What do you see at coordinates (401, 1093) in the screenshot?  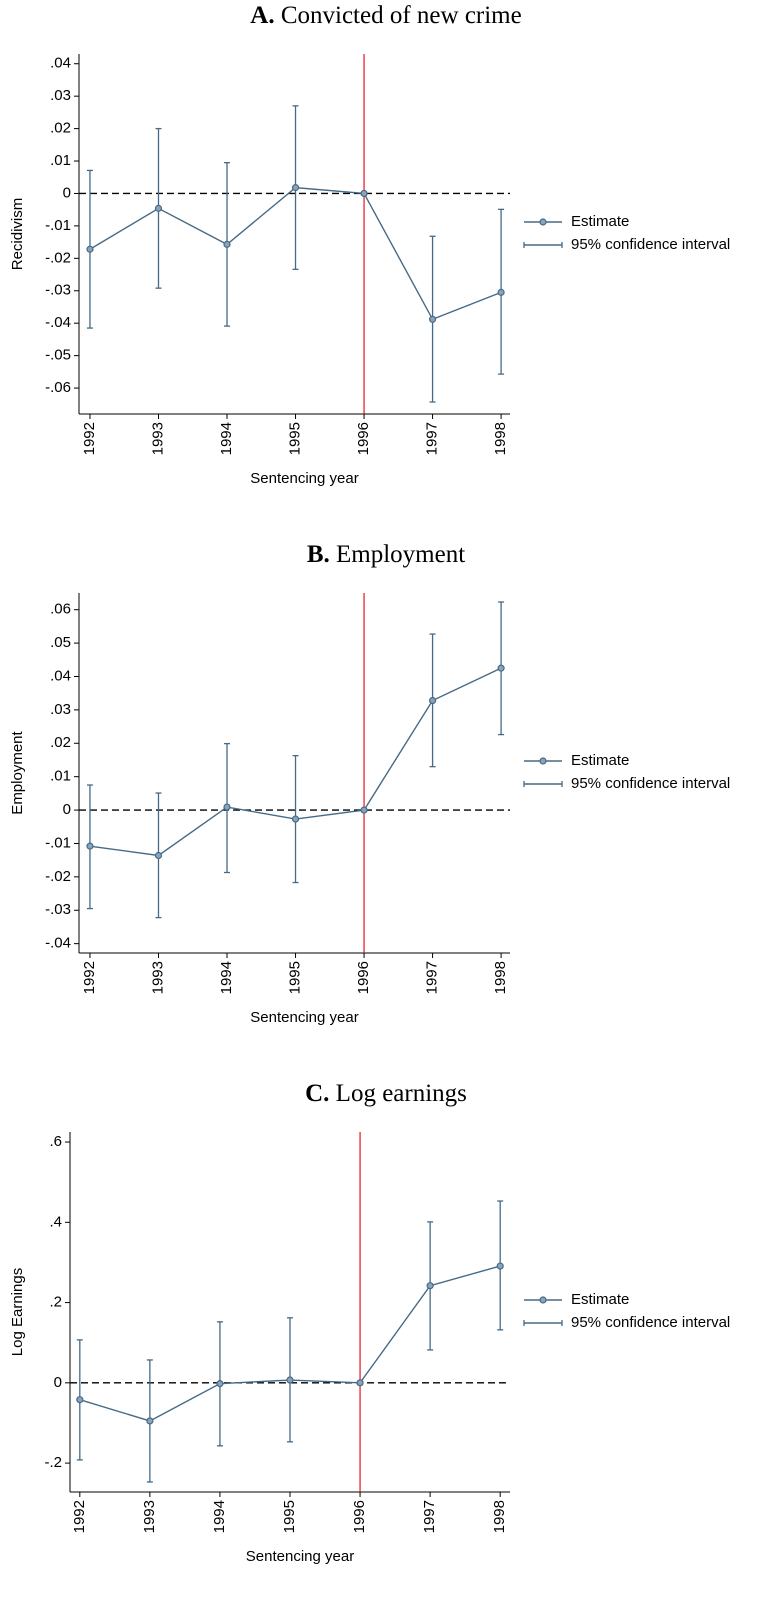 I see `title-text: Log earnings` at bounding box center [401, 1093].